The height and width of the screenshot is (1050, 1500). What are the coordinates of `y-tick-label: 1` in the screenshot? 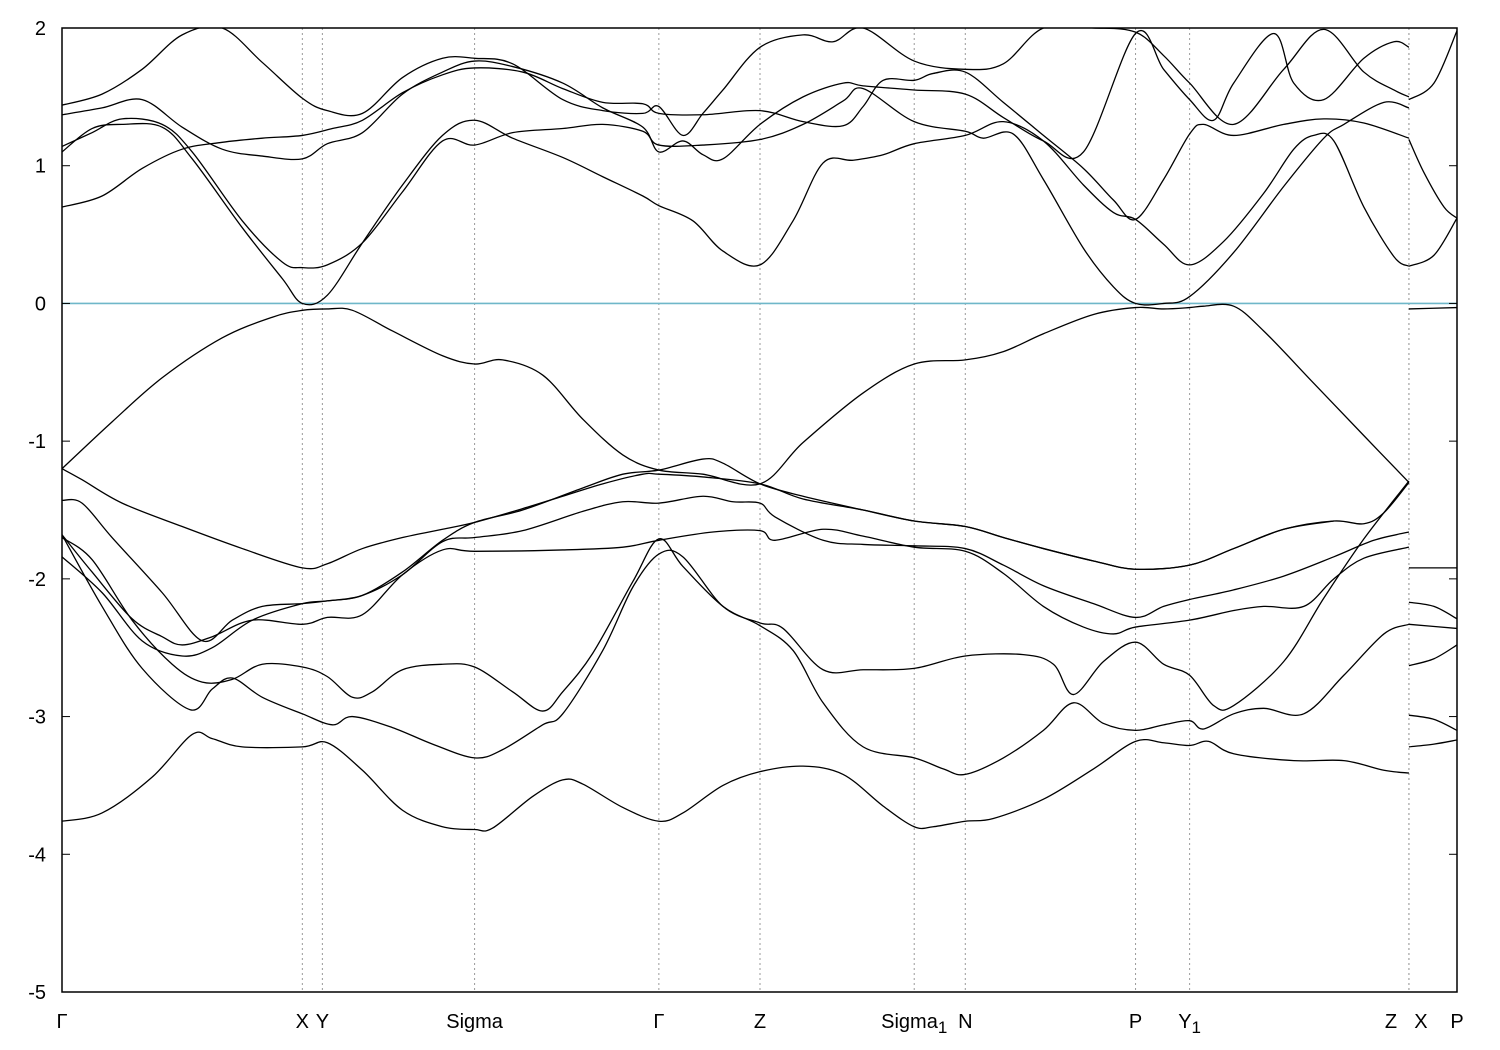 It's located at (40, 167).